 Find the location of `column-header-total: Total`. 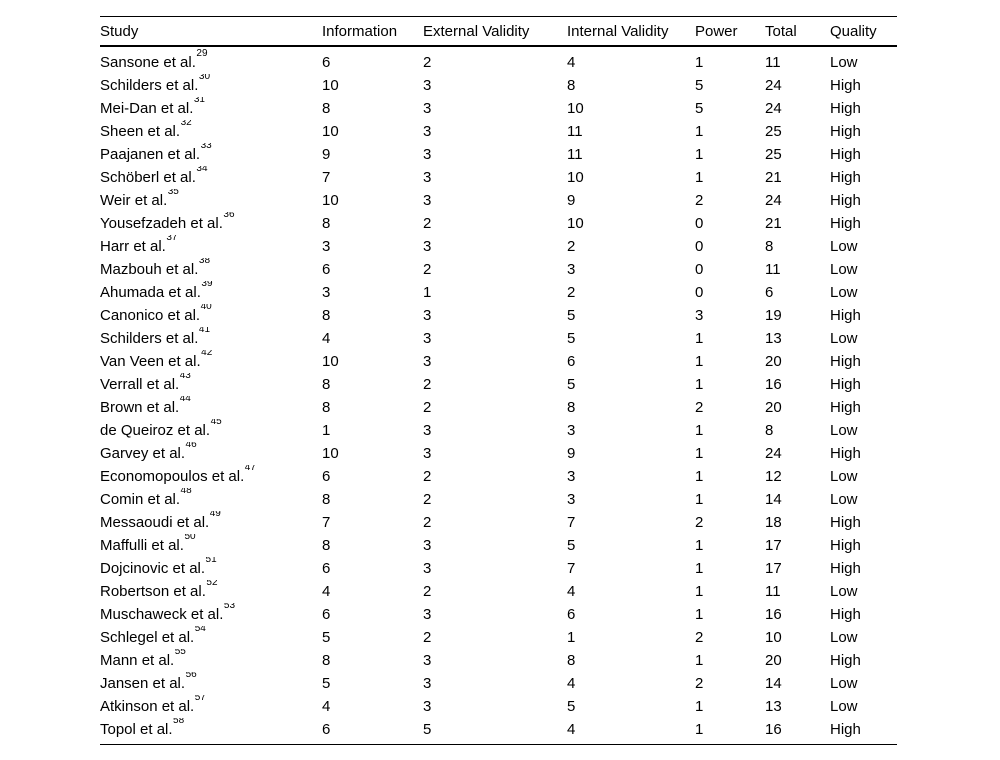

column-header-total: Total is located at coordinates (797, 31).